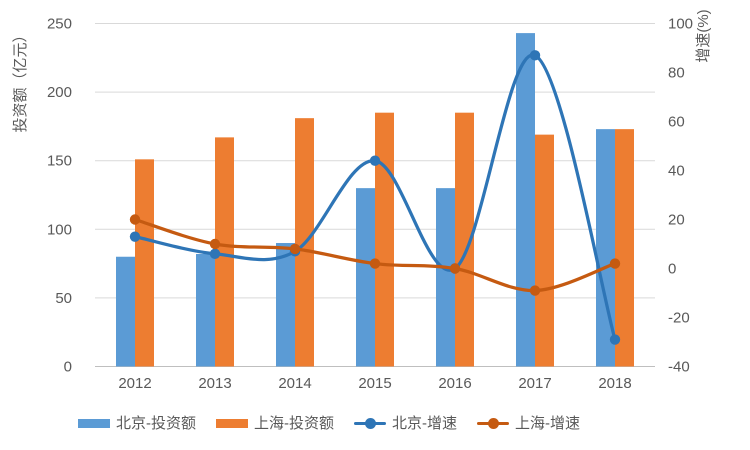 This screenshot has height=450, width=750. What do you see at coordinates (676, 171) in the screenshot?
I see `right-axis-tick-label: 40` at bounding box center [676, 171].